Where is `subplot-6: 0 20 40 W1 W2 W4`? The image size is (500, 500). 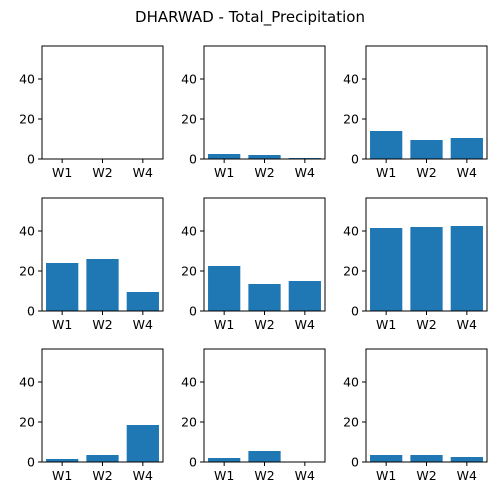 subplot-6: 0 20 40 W1 W2 W4 is located at coordinates (415, 264).